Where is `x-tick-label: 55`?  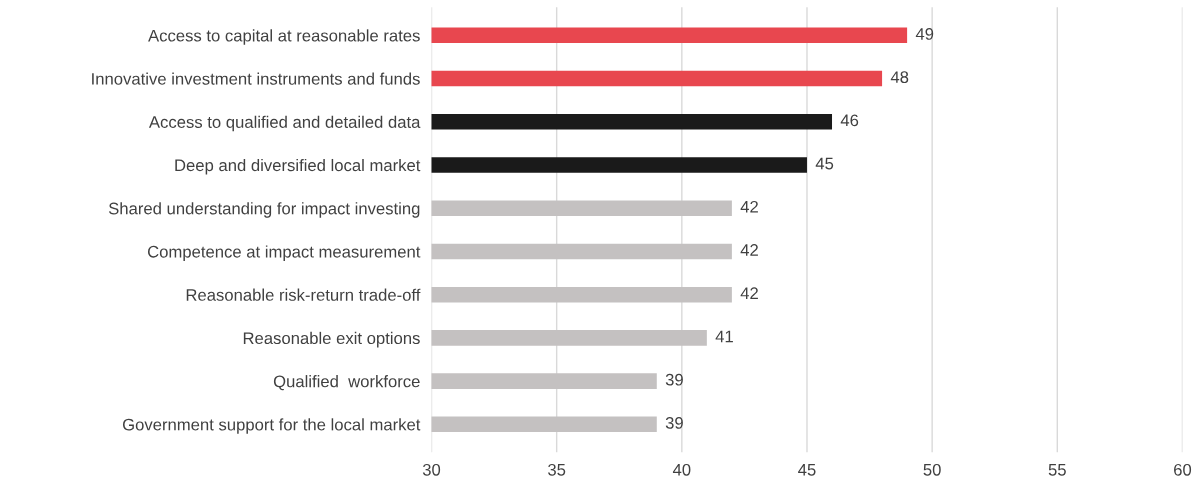 x-tick-label: 55 is located at coordinates (1057, 470).